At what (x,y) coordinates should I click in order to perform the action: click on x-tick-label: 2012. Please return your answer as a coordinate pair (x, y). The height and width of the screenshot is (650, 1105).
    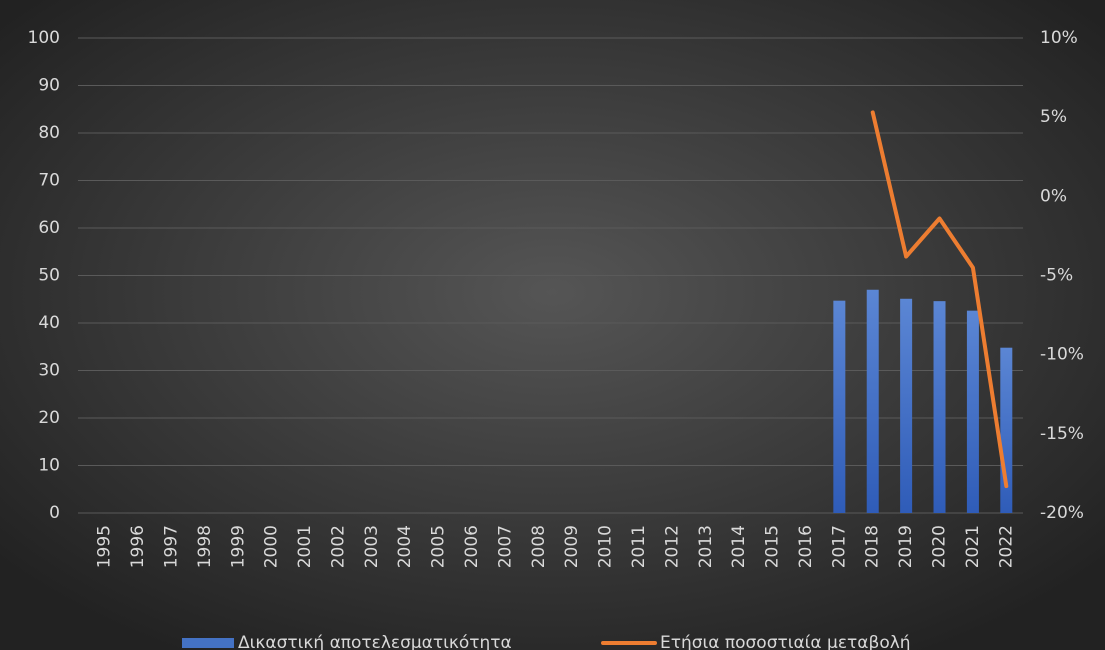
    Looking at the image, I should click on (672, 546).